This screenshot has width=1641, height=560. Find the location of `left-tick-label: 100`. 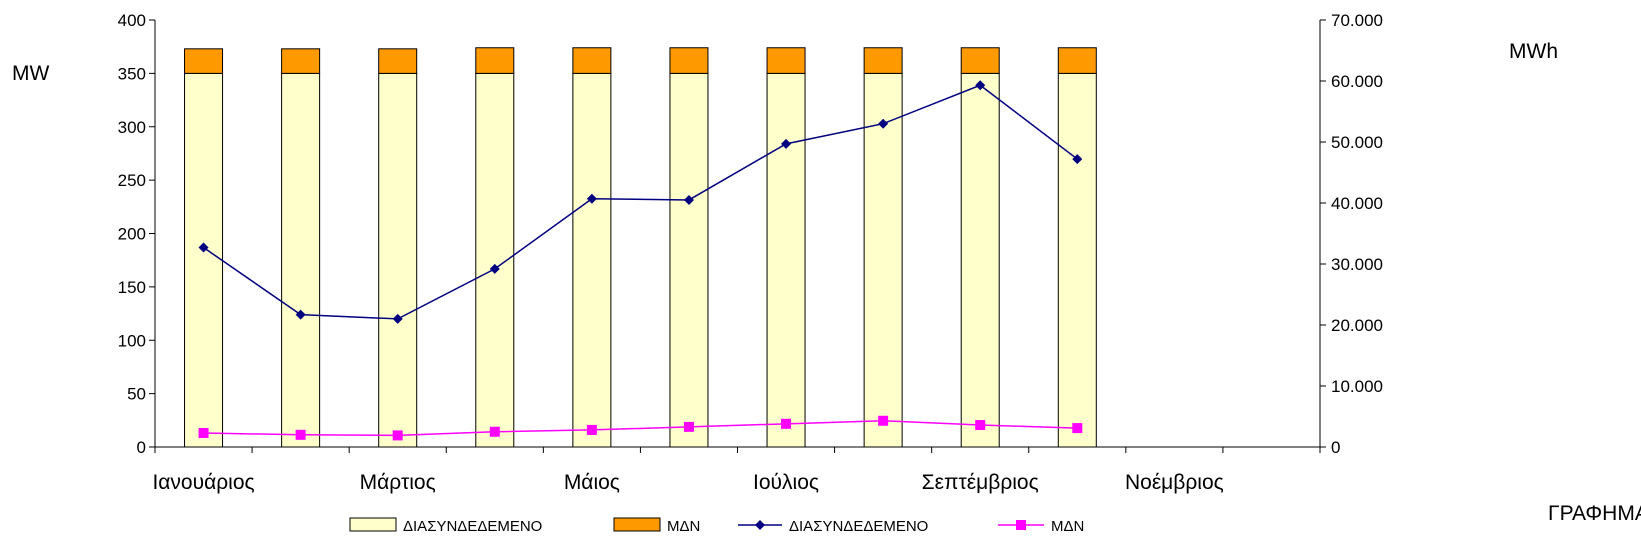

left-tick-label: 100 is located at coordinates (132, 340).